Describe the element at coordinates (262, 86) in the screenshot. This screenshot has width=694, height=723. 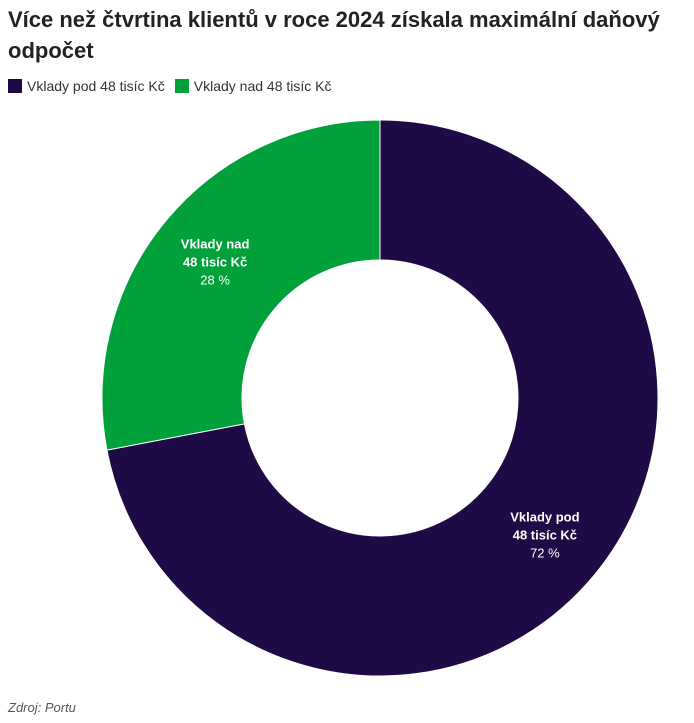
I see `legend-label-nad: Vklady nad 48 tisíc Kč` at that location.